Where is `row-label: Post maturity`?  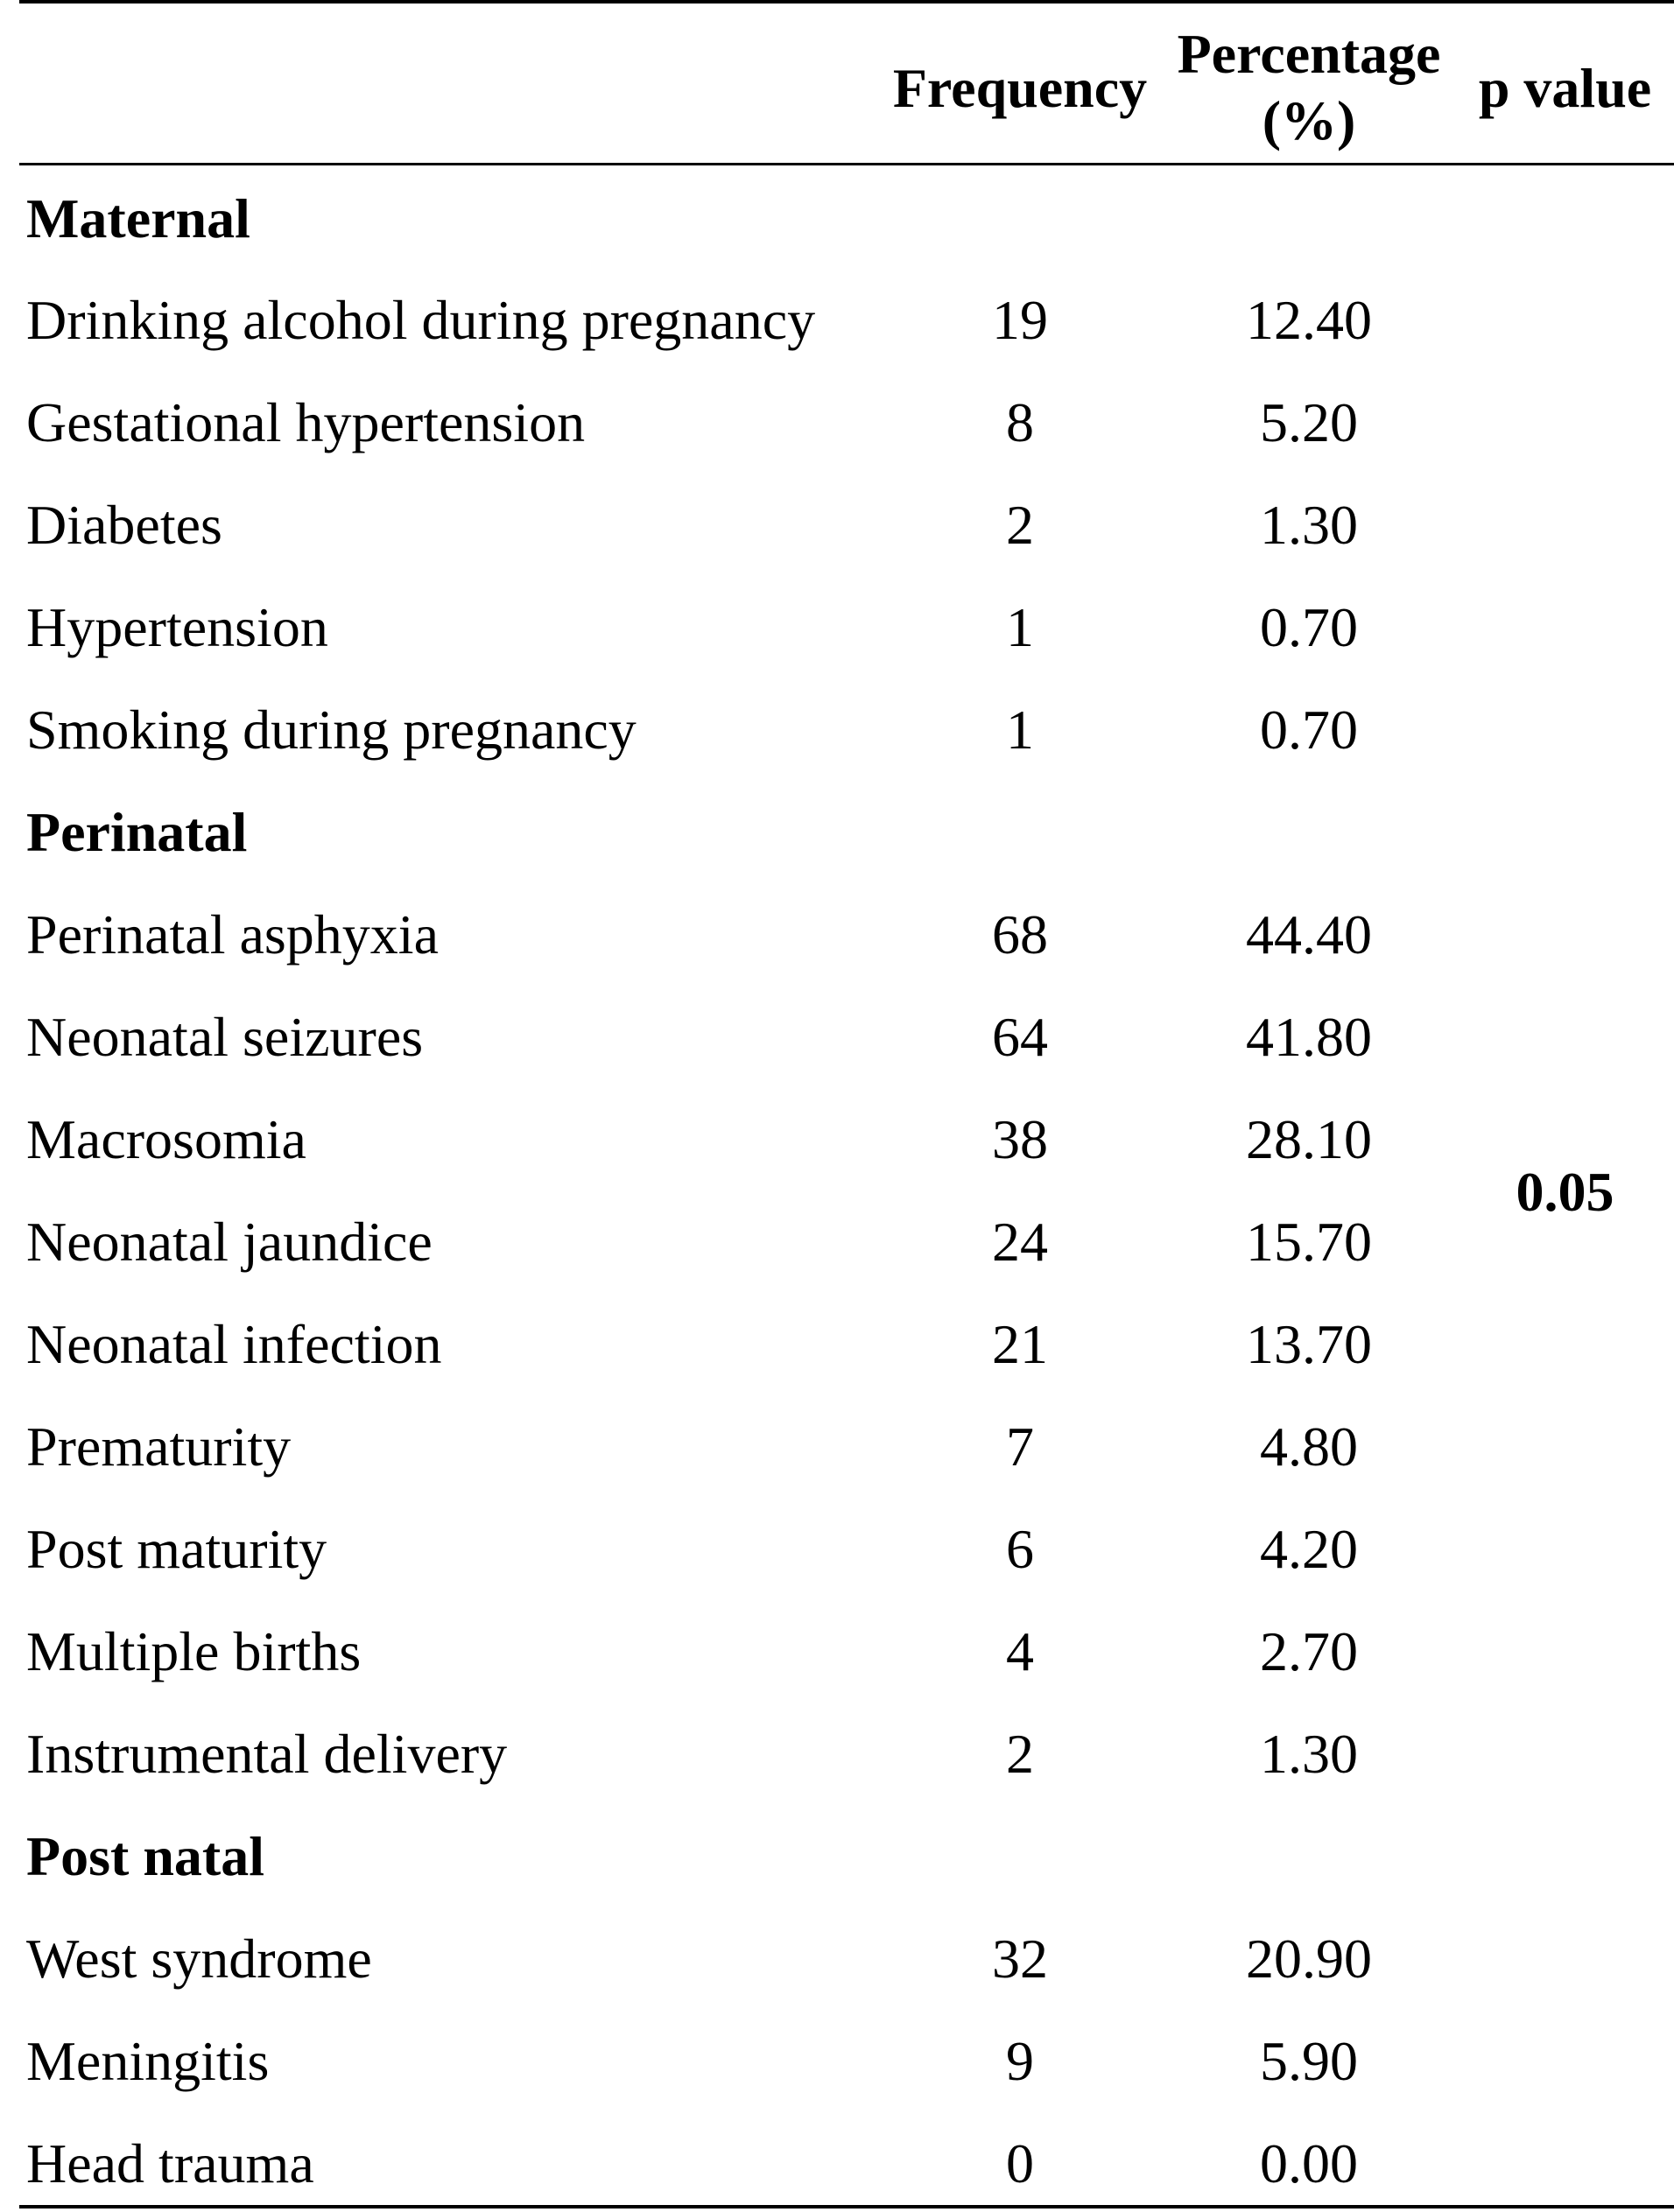 row-label: Post maturity is located at coordinates (176, 1549).